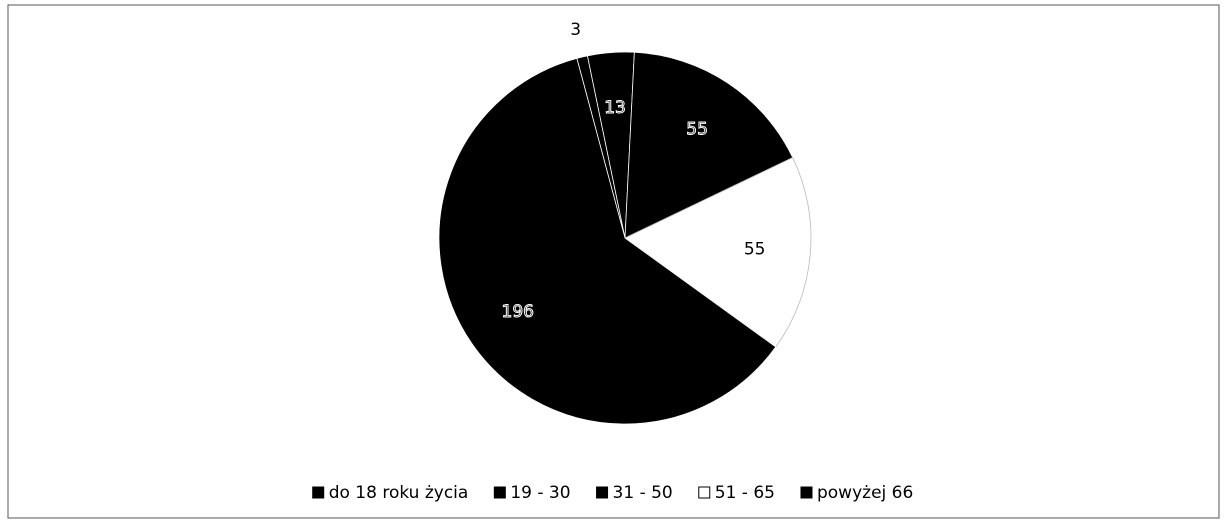 The height and width of the screenshot is (523, 1227). Describe the element at coordinates (615, 108) in the screenshot. I see `data-label: 13` at that location.